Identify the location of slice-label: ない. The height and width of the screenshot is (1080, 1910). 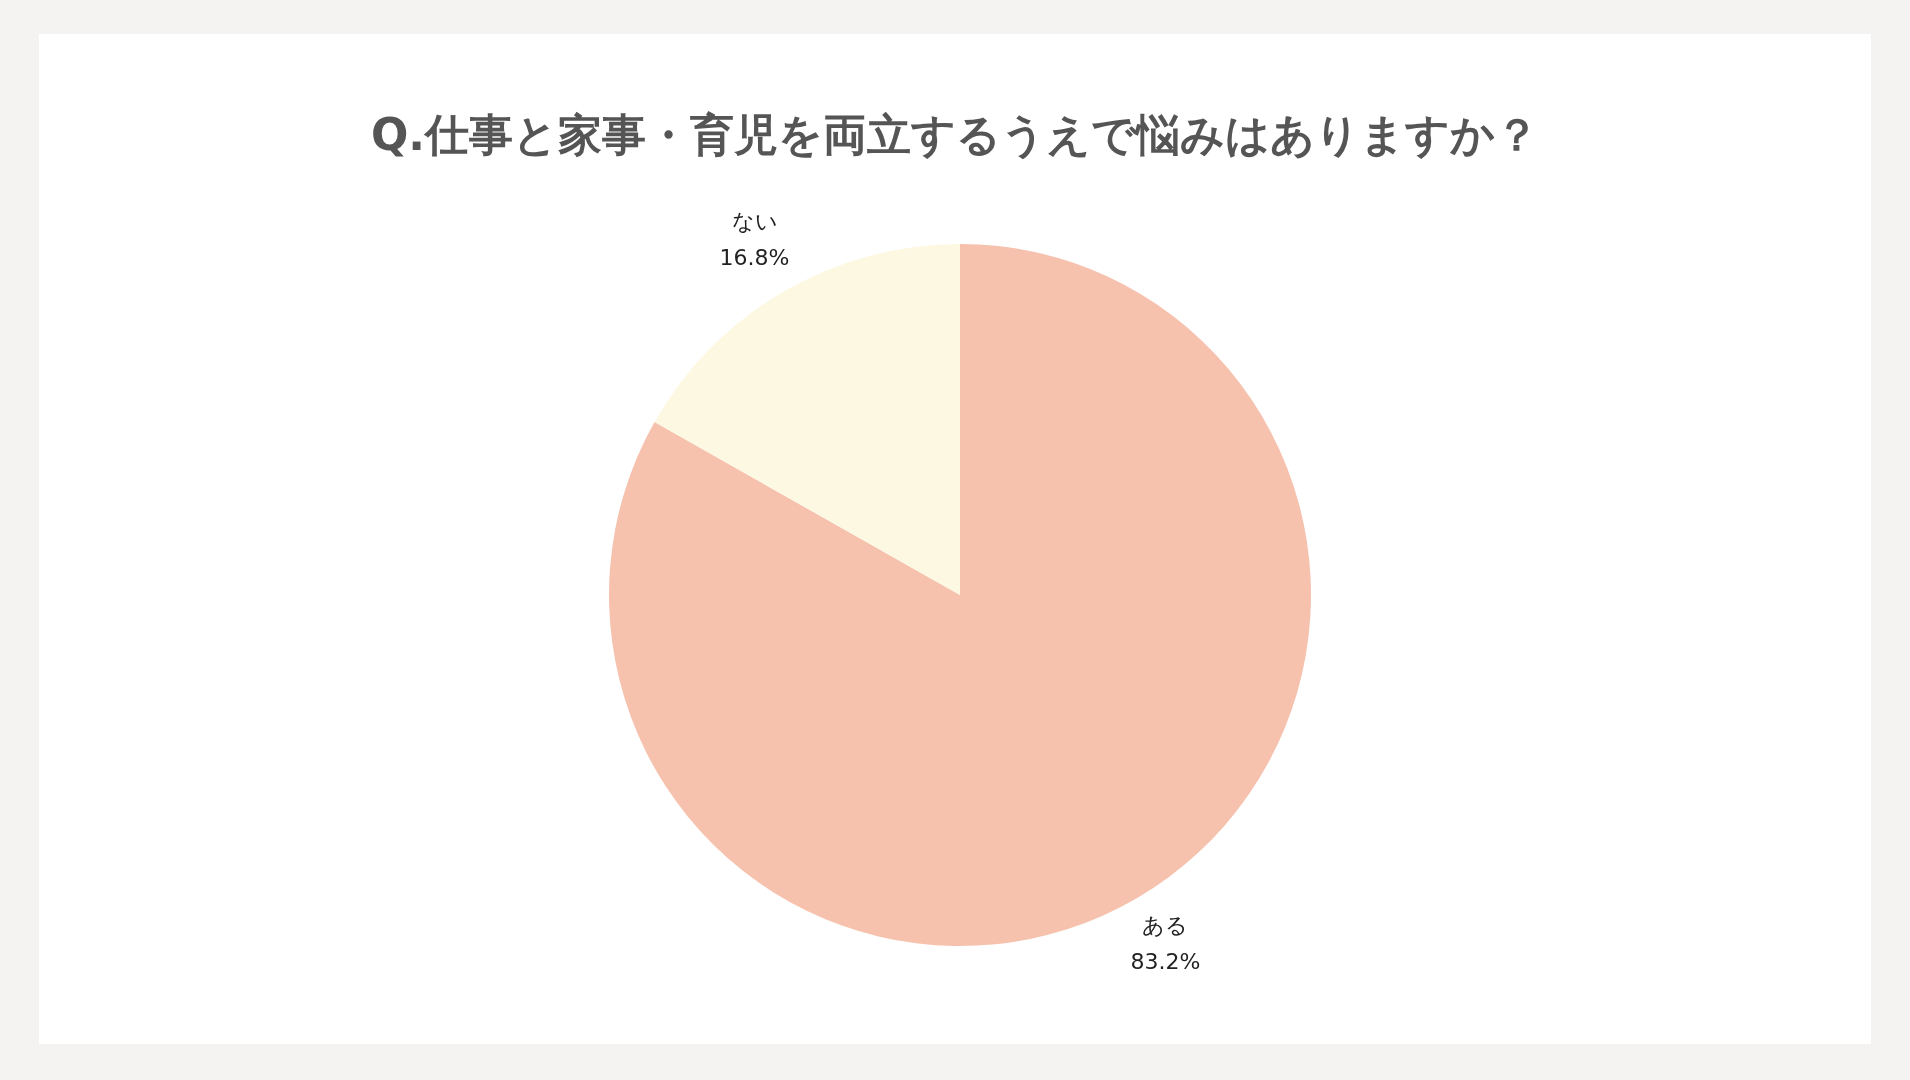
(754, 221).